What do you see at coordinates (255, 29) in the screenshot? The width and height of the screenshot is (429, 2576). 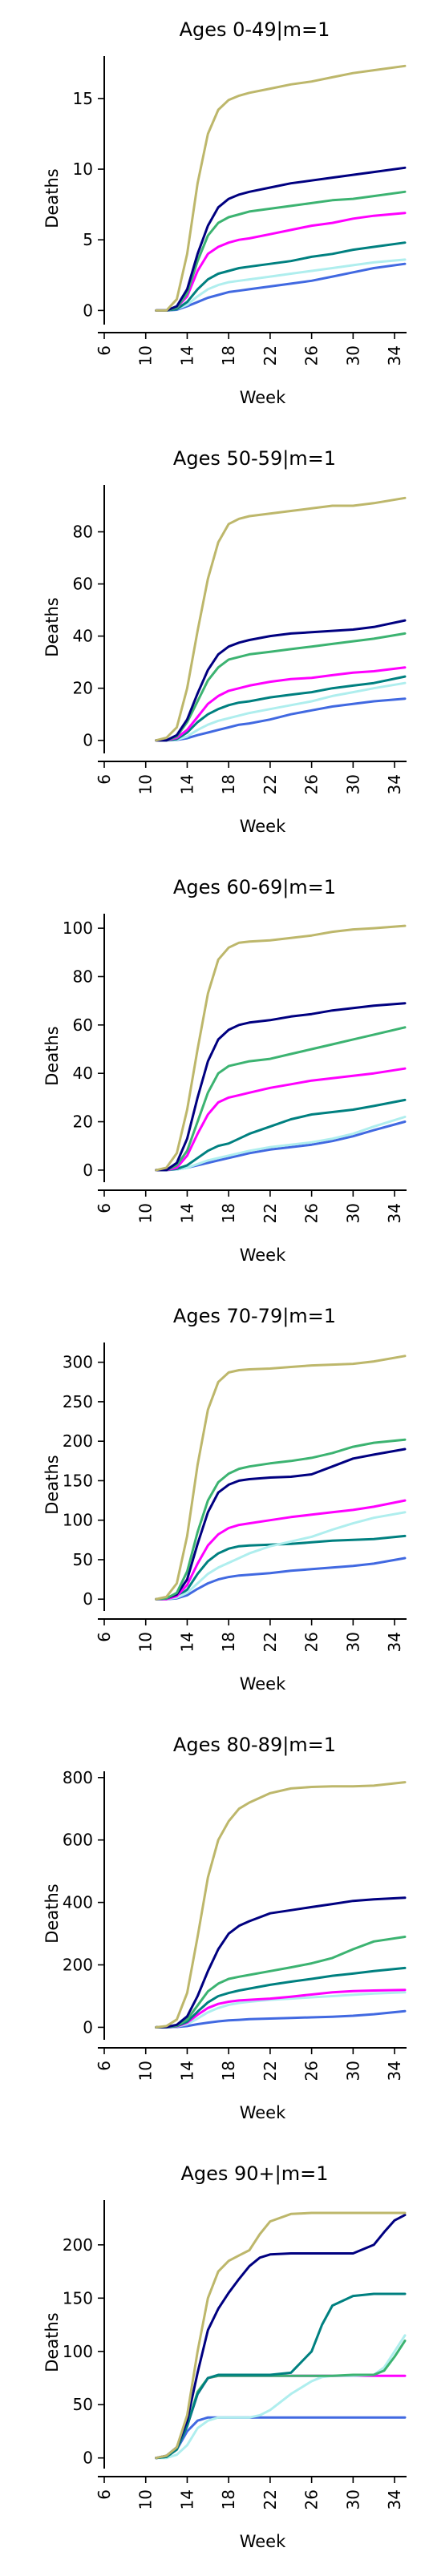 I see `chart-title: Ages 0-49|m=1` at bounding box center [255, 29].